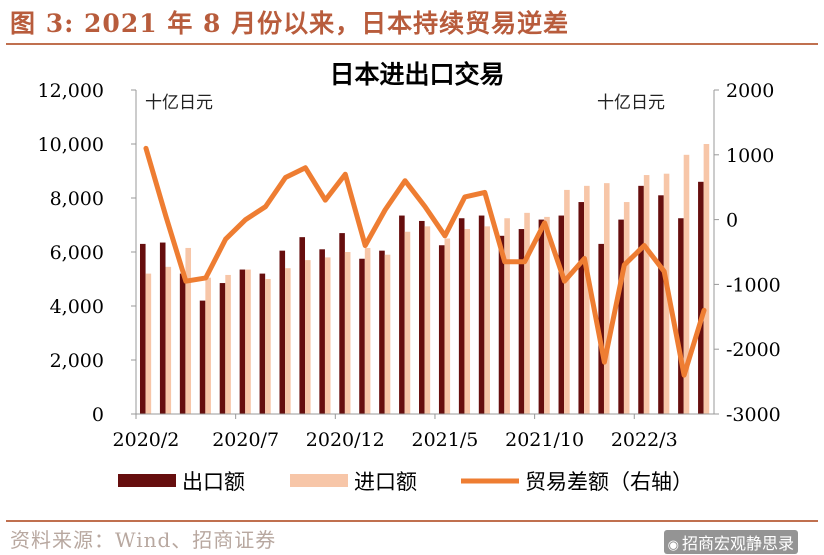 This screenshot has width=824, height=555. What do you see at coordinates (98, 415) in the screenshot?
I see `left-tick-label: 0` at bounding box center [98, 415].